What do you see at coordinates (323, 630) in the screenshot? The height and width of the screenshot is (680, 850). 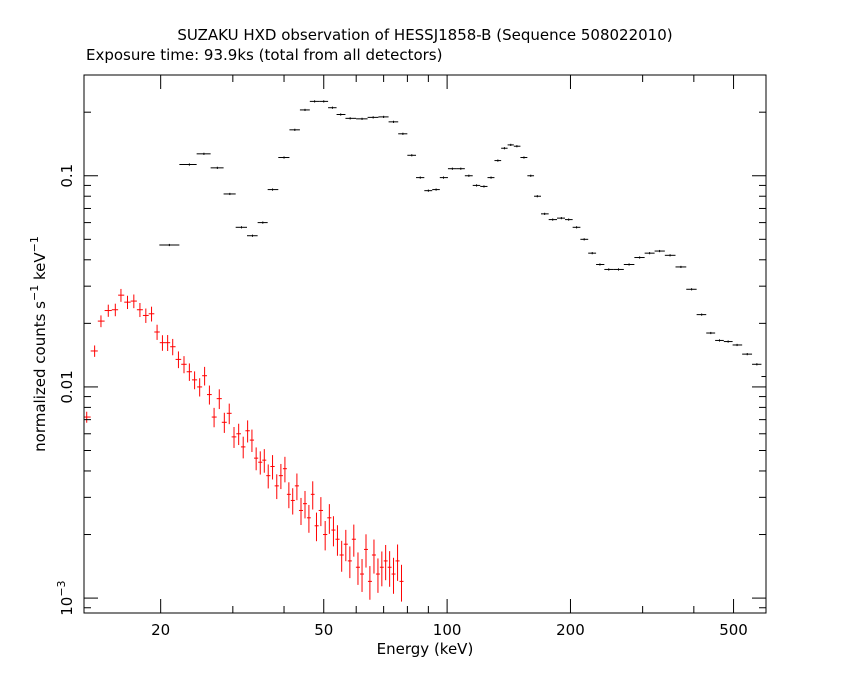 I see `x-tick-label: 50` at bounding box center [323, 630].